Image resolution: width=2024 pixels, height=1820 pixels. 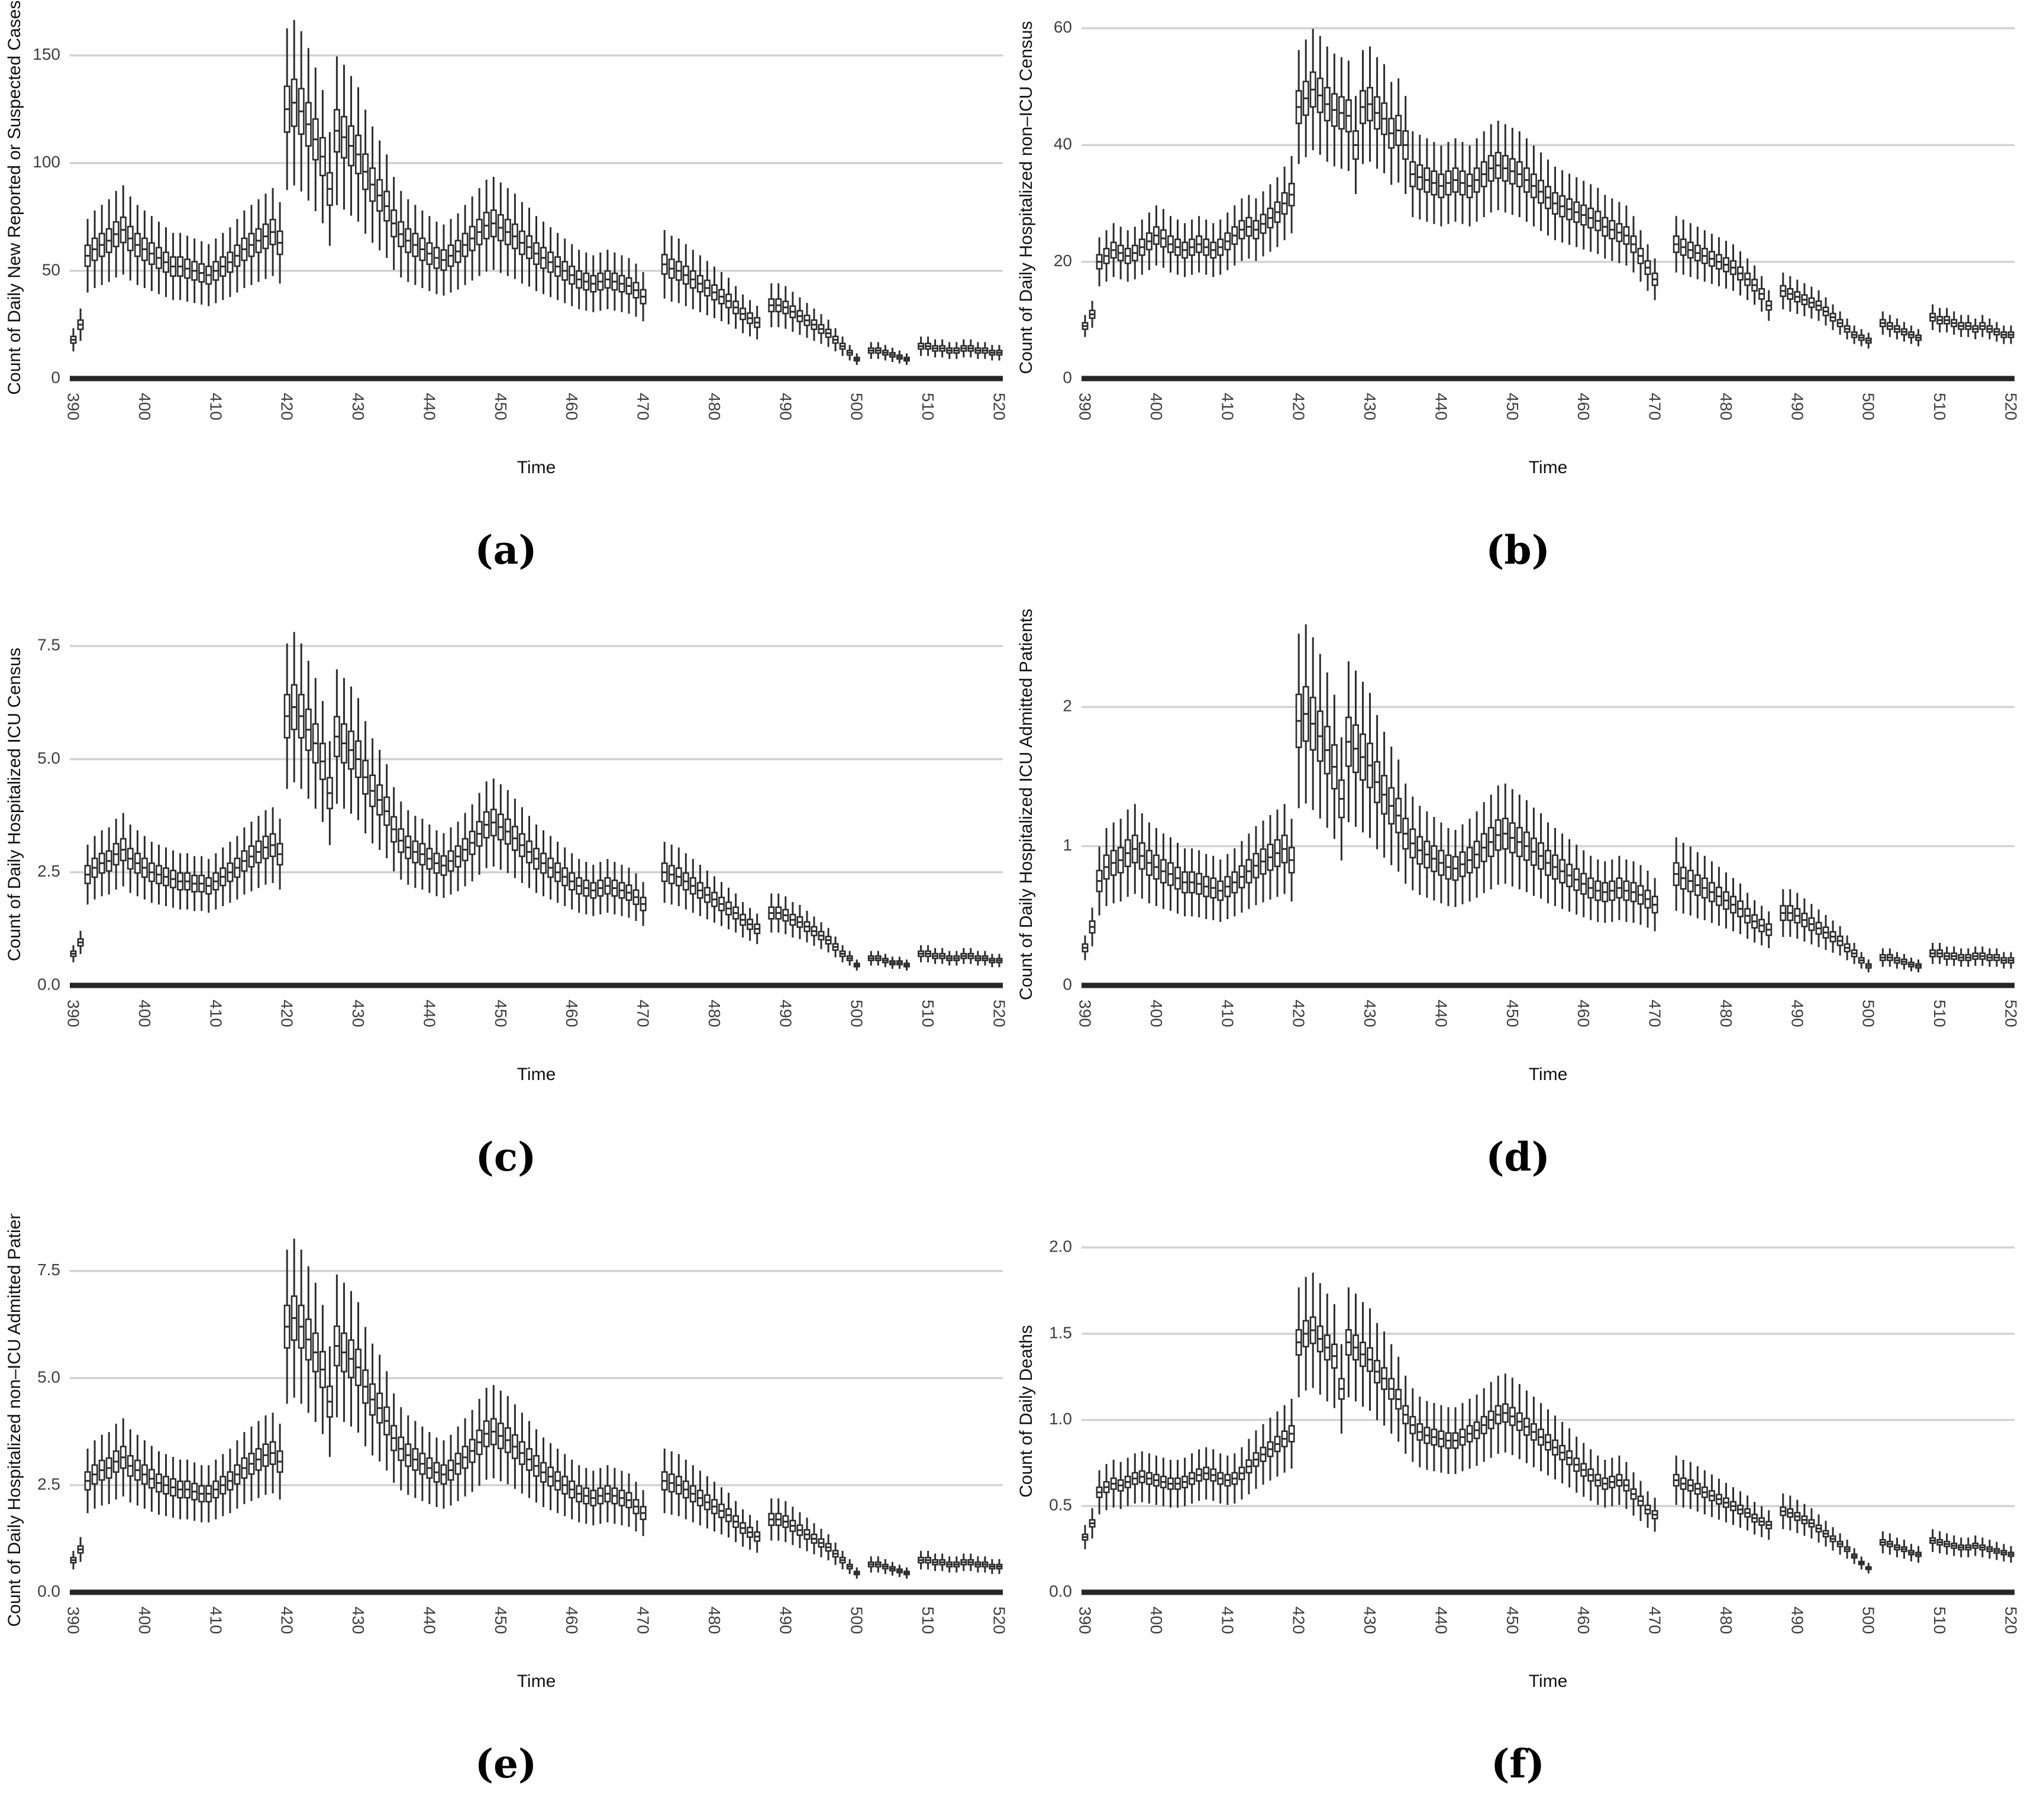 I want to click on svg-text: 100, so click(x=46, y=162).